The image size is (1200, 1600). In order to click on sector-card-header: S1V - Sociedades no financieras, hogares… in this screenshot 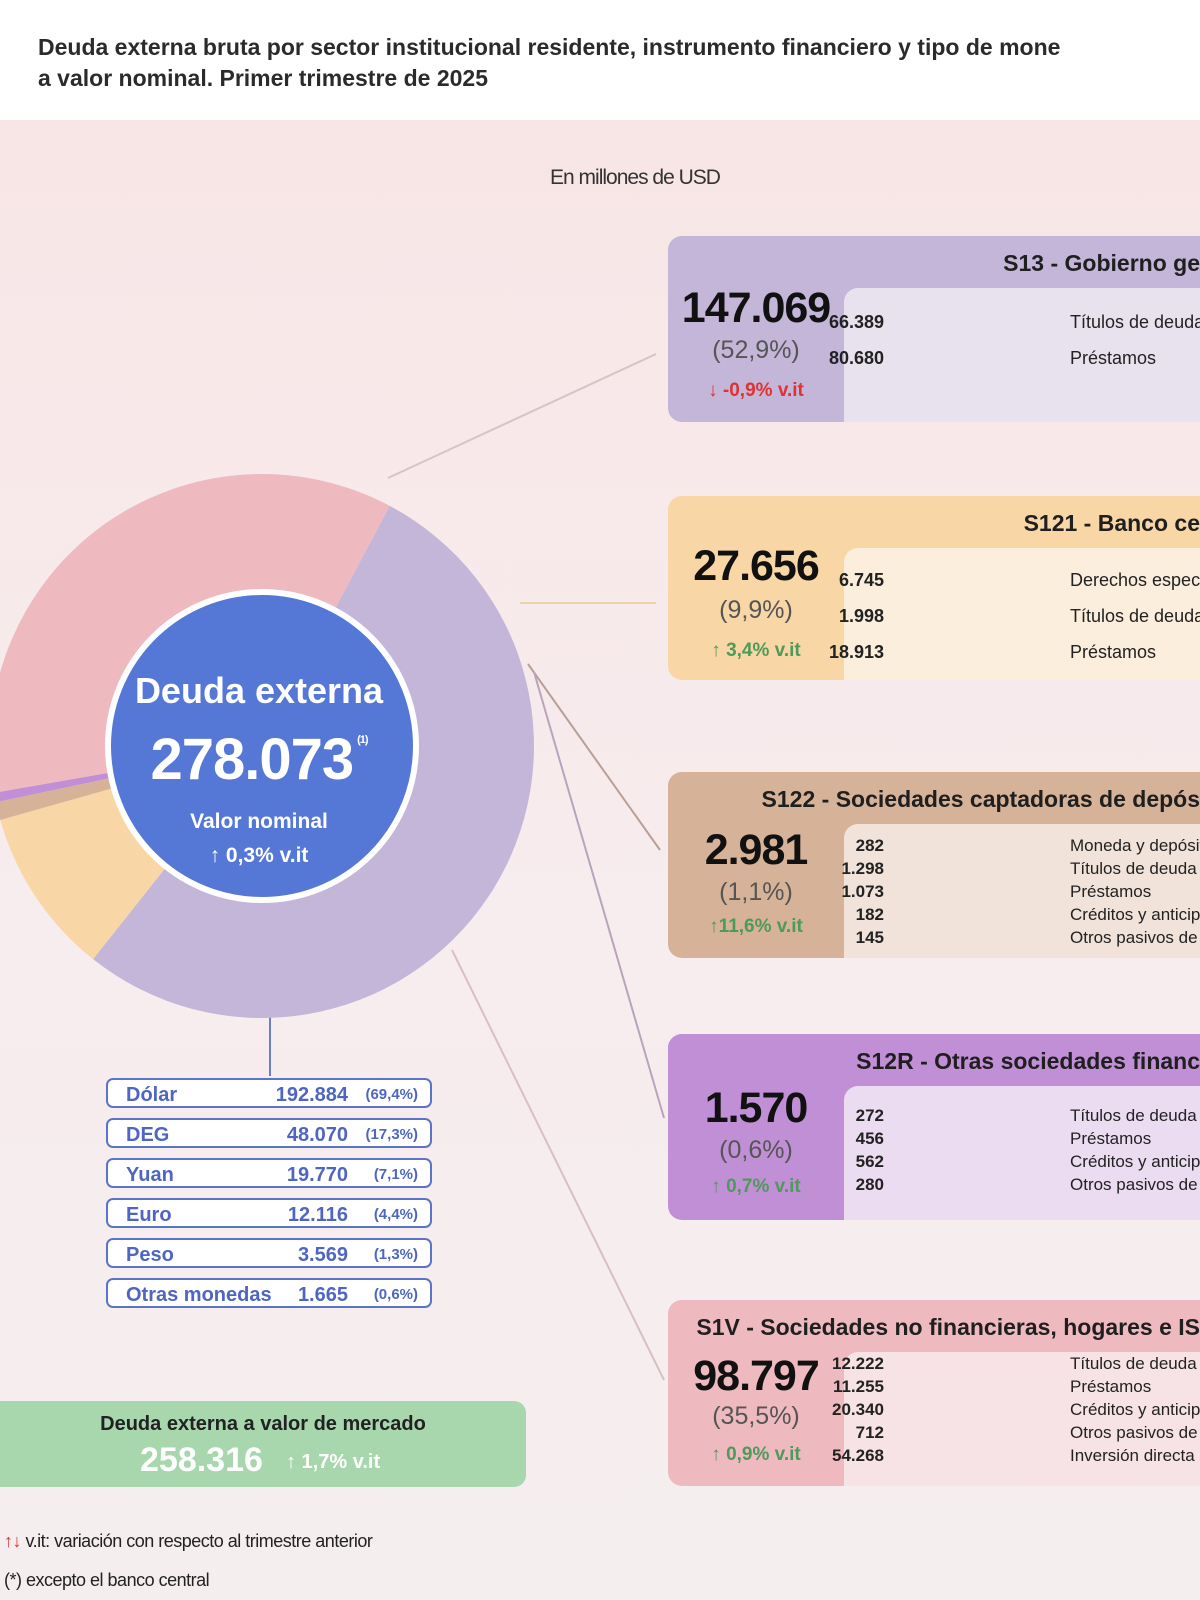, I will do `click(934, 1326)`.